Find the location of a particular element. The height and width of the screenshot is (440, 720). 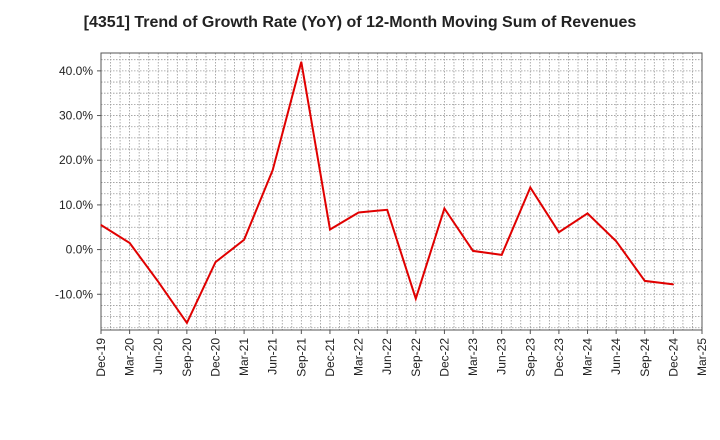

y-tick-label: 0.0% is located at coordinates (80, 250).